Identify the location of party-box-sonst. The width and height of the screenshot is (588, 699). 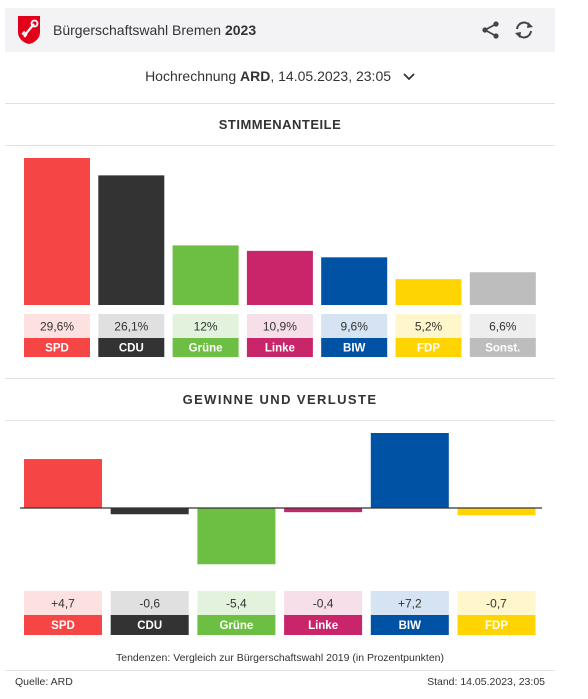
(502, 347).